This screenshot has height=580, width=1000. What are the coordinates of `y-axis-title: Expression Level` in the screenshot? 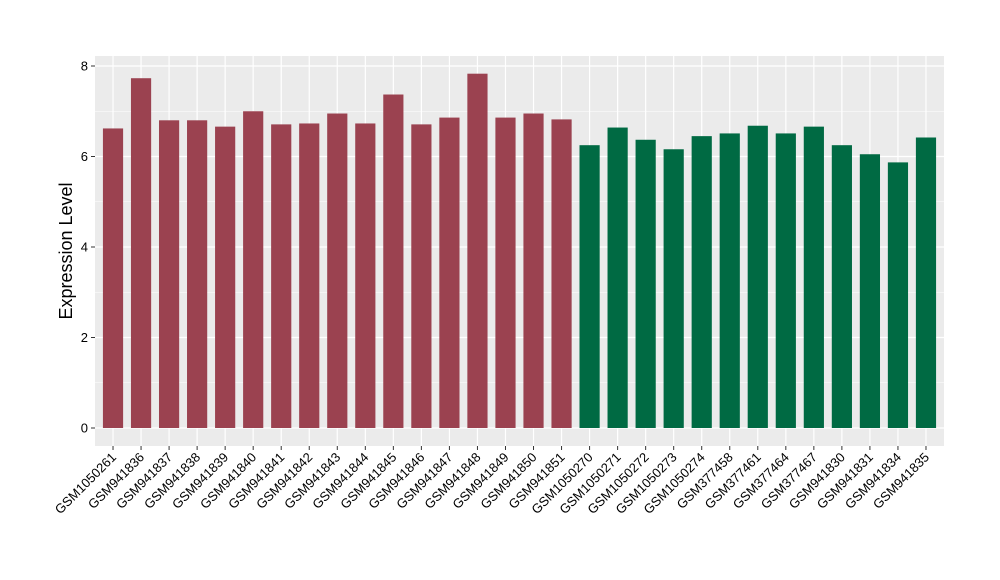 It's located at (66, 250).